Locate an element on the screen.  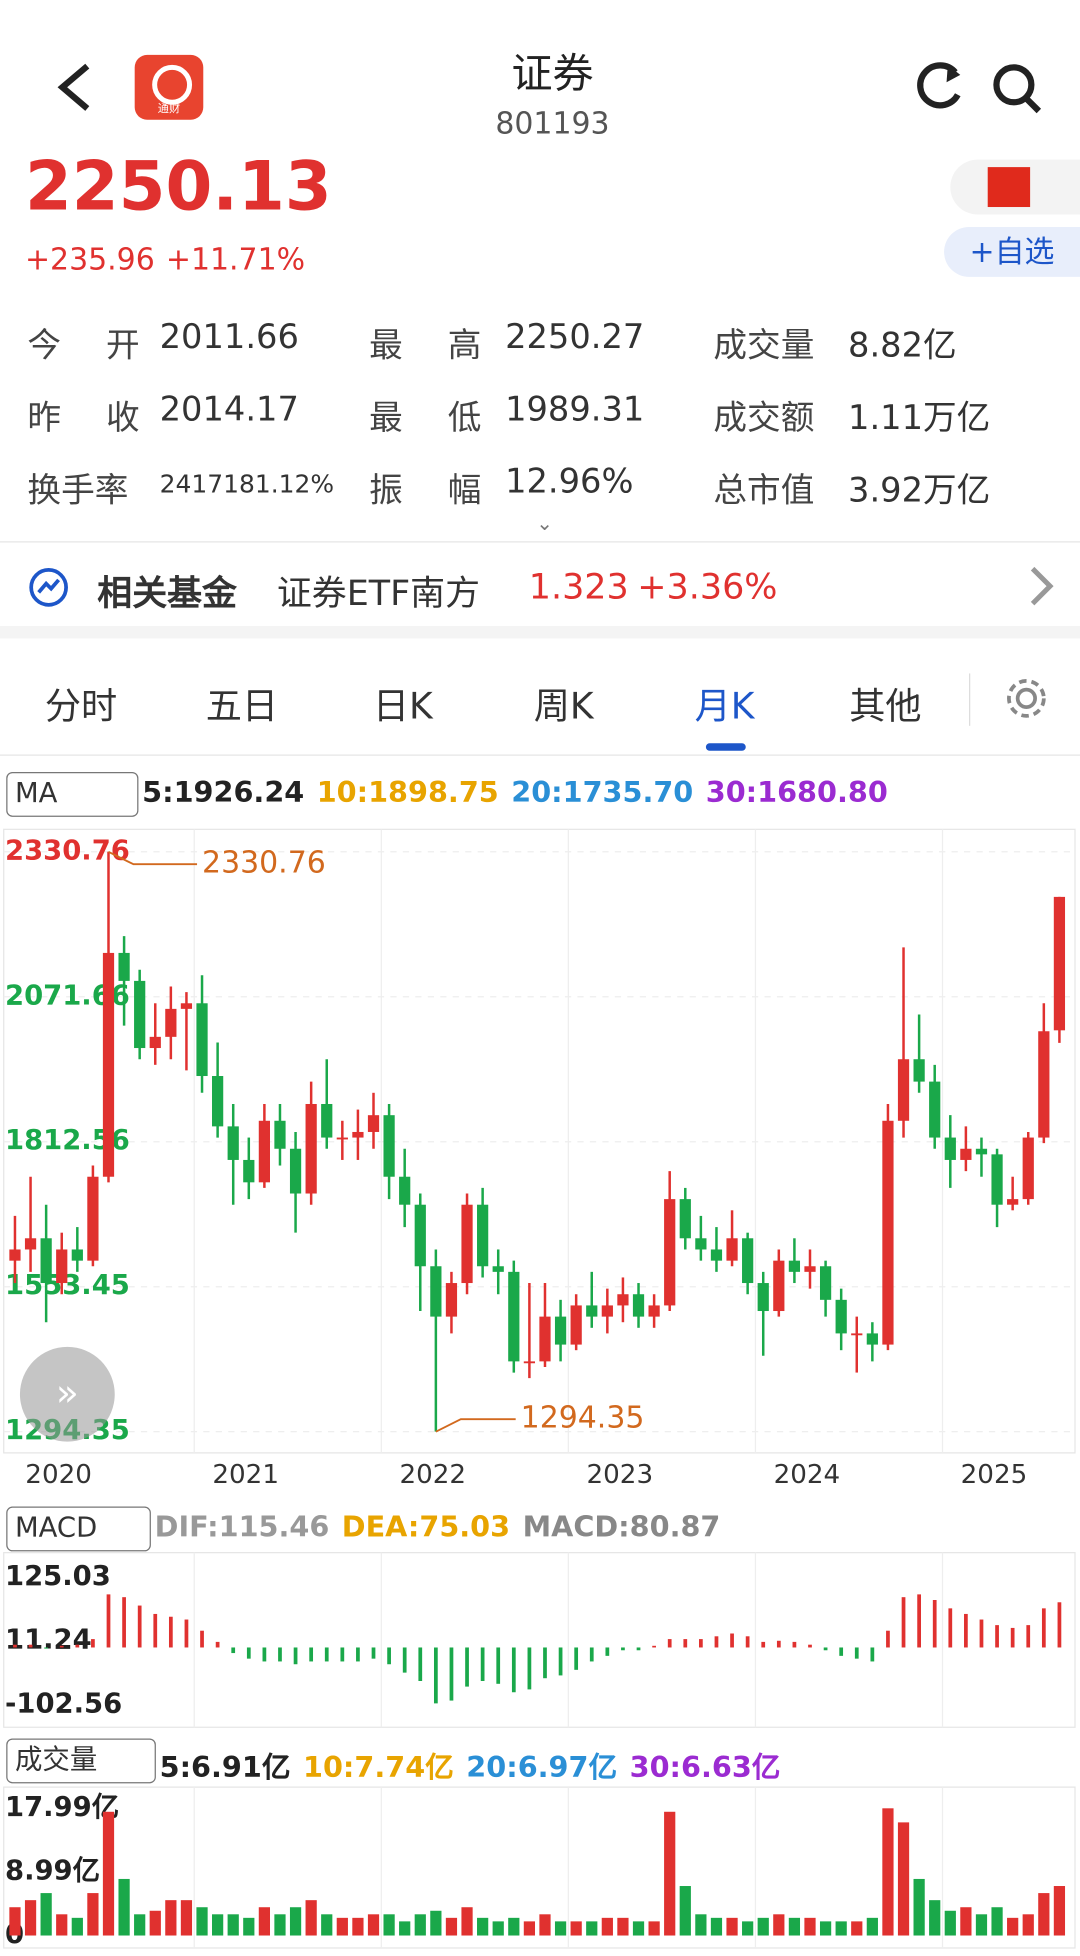
search is located at coordinates (1014, 85).